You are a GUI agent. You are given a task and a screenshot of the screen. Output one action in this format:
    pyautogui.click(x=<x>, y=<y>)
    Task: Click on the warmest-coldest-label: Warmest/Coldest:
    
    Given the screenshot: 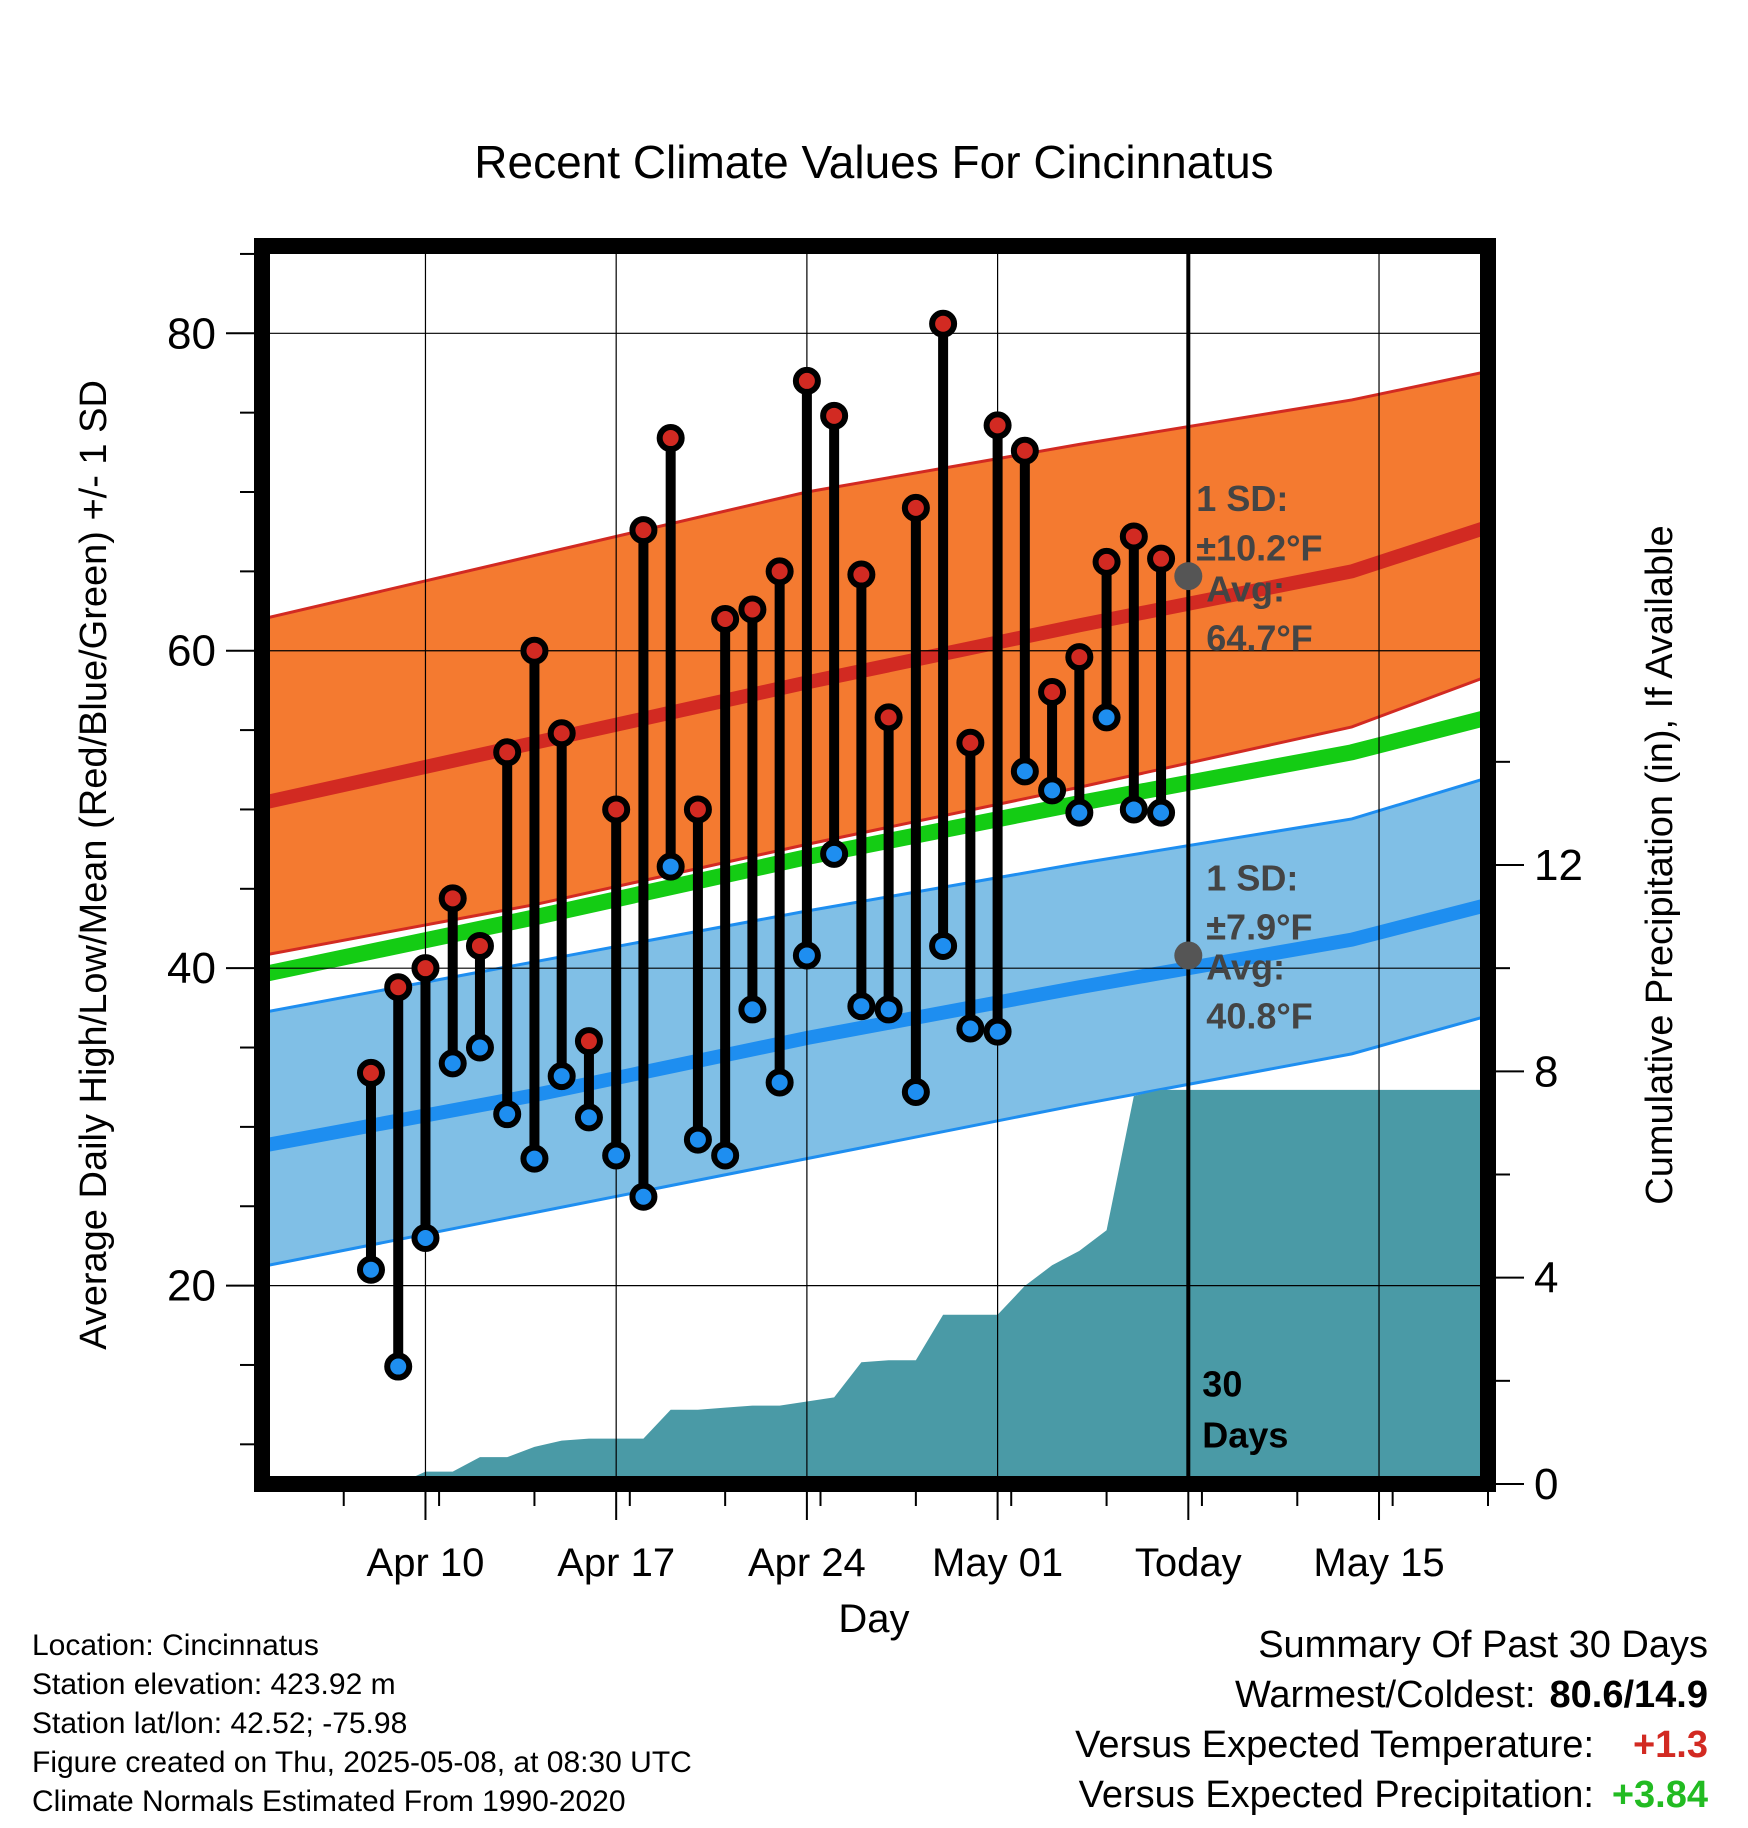 What is the action you would take?
    pyautogui.click(x=1385, y=1695)
    